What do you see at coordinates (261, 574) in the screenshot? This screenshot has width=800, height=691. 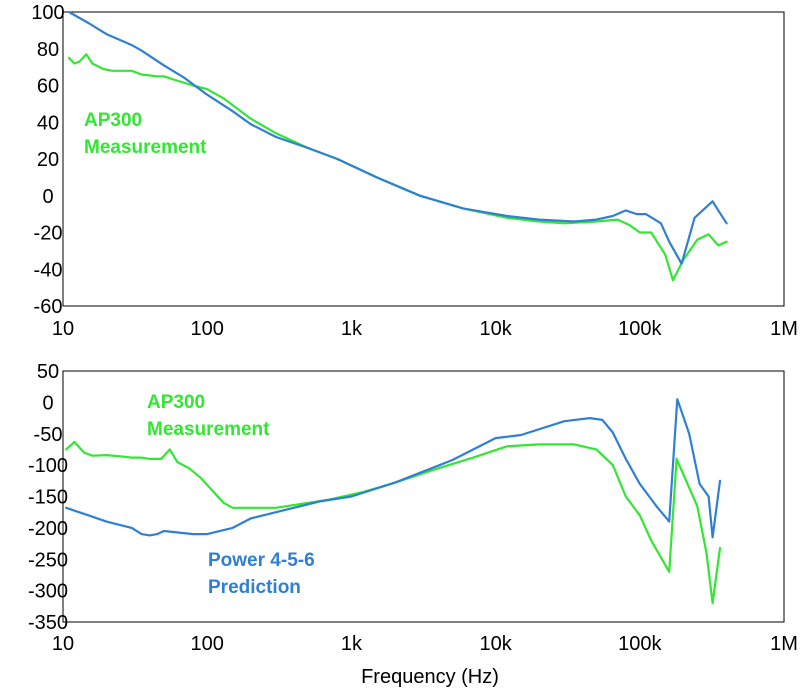 I see `bottom-annotation-prediction: Power 4-5-6 Prediction` at bounding box center [261, 574].